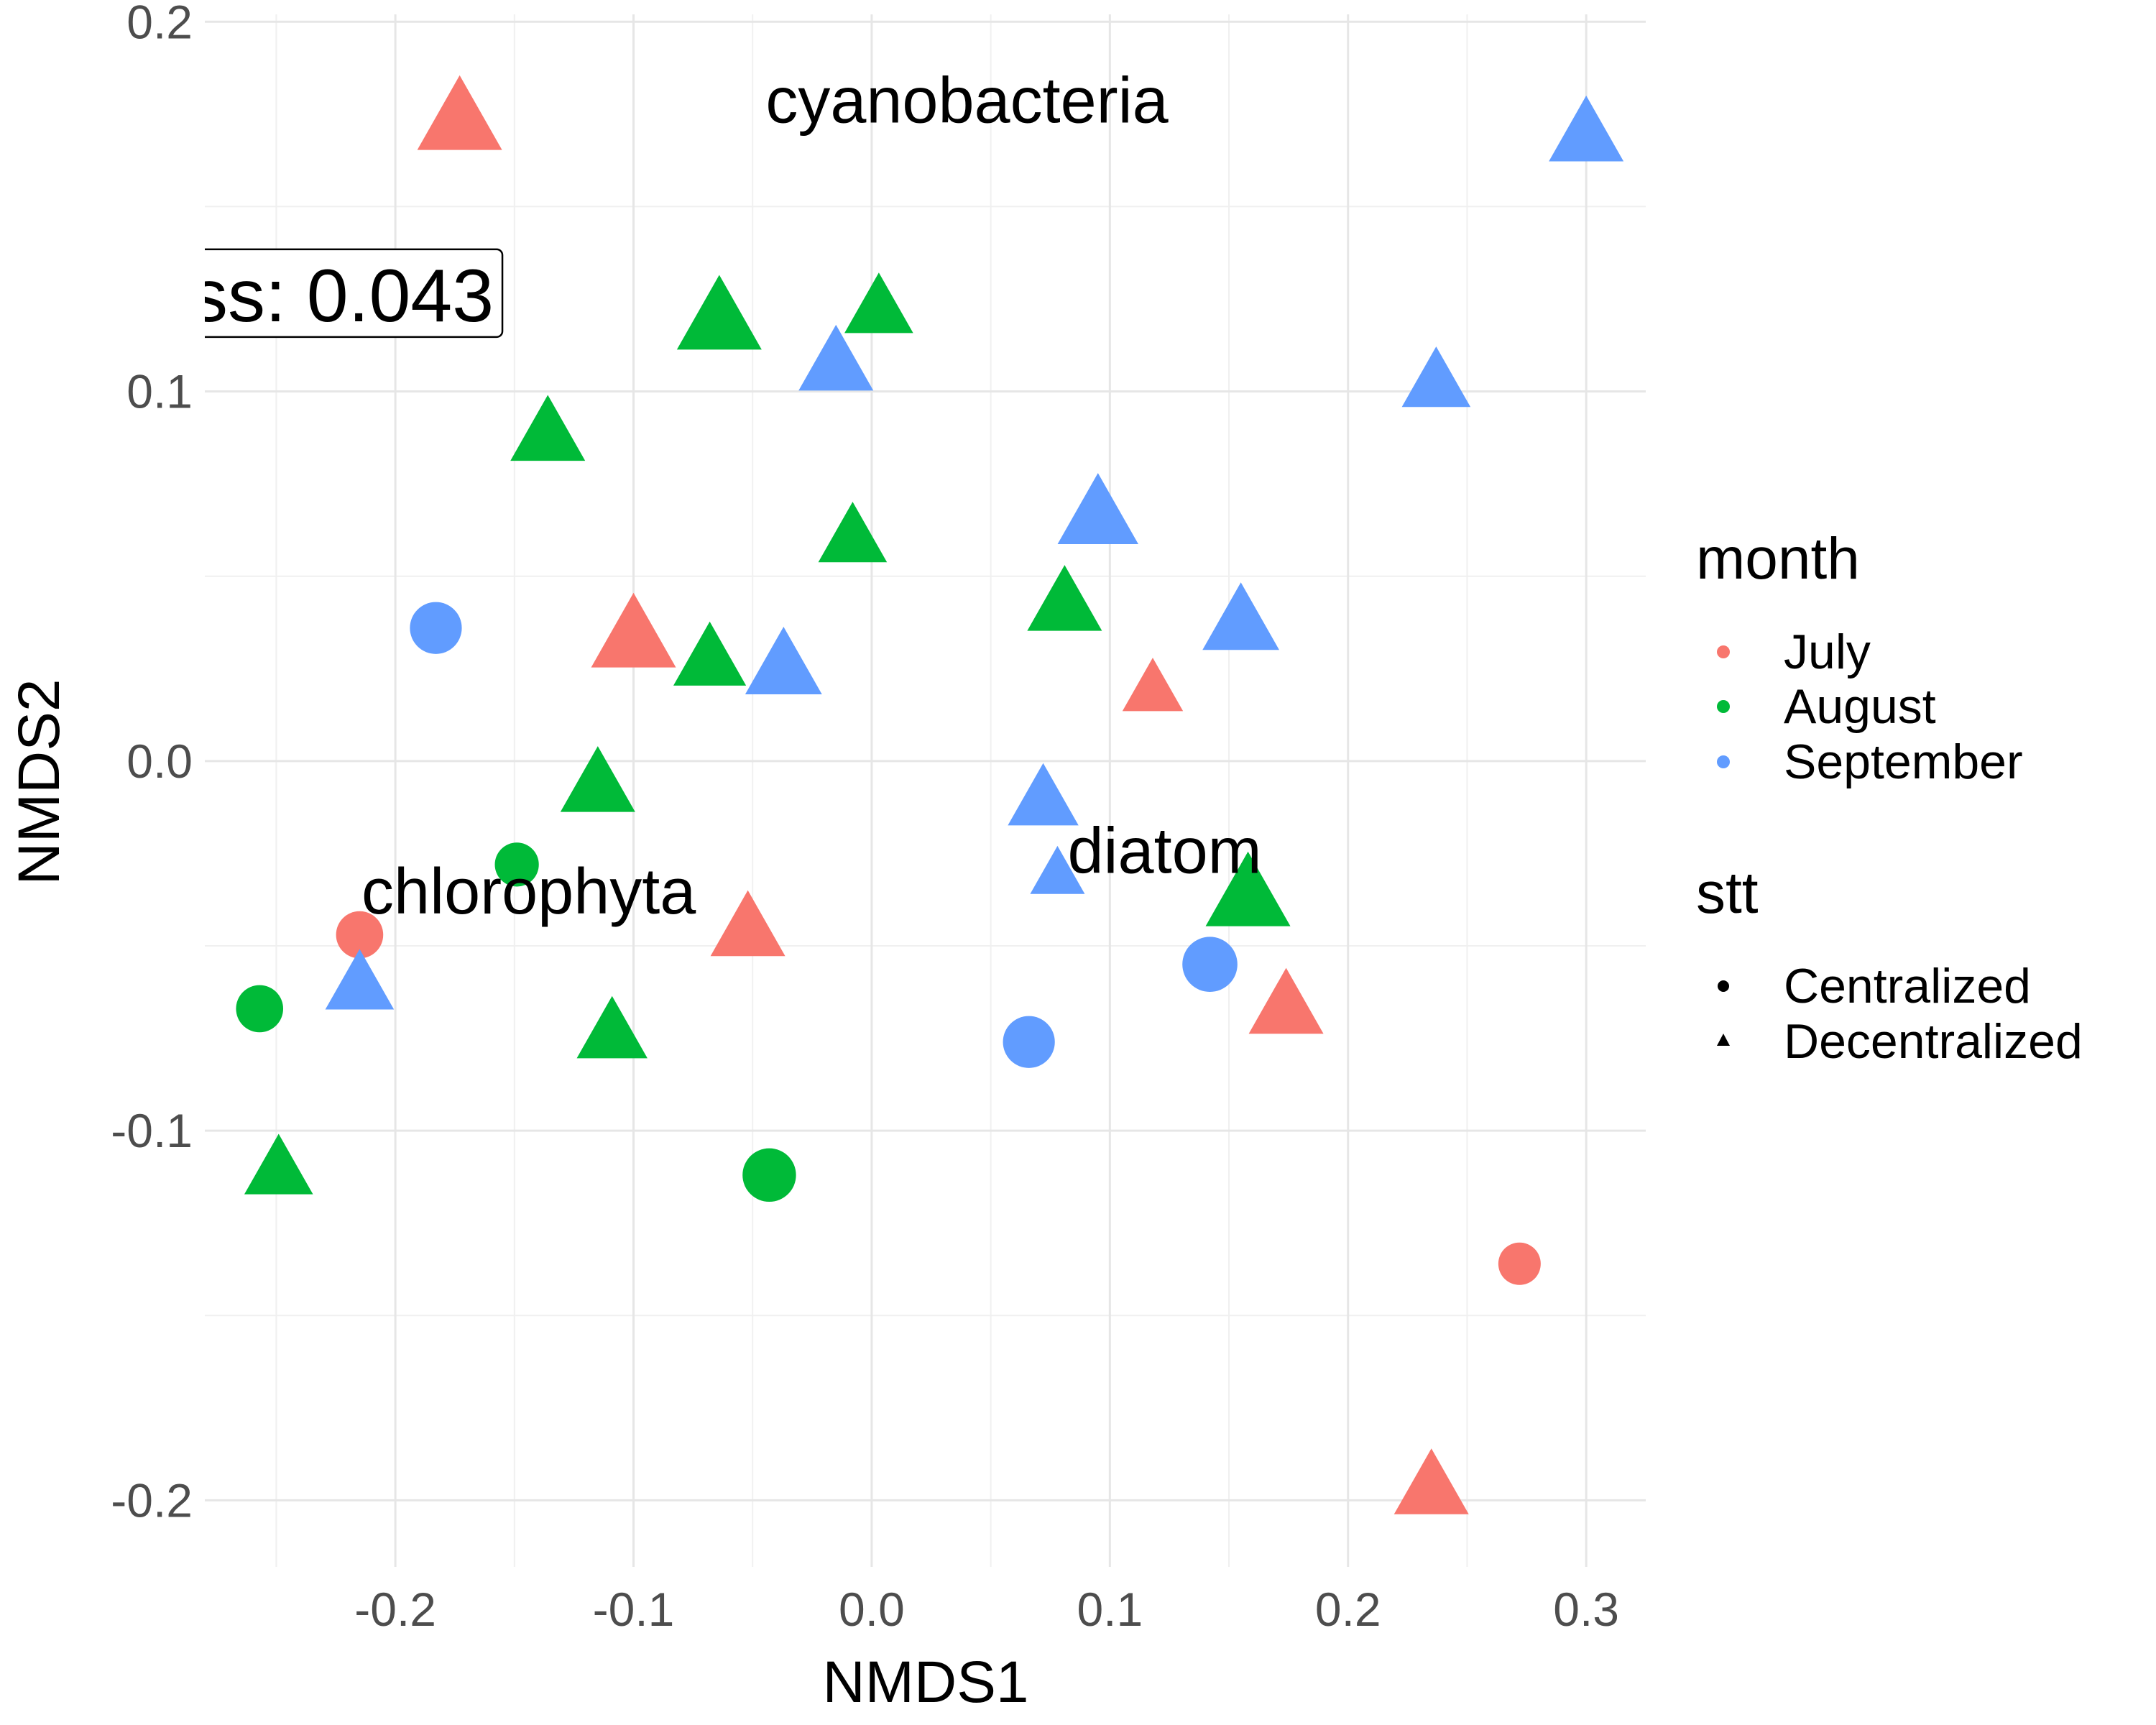  What do you see at coordinates (395, 1609) in the screenshot?
I see `x-tick-label: -0.2` at bounding box center [395, 1609].